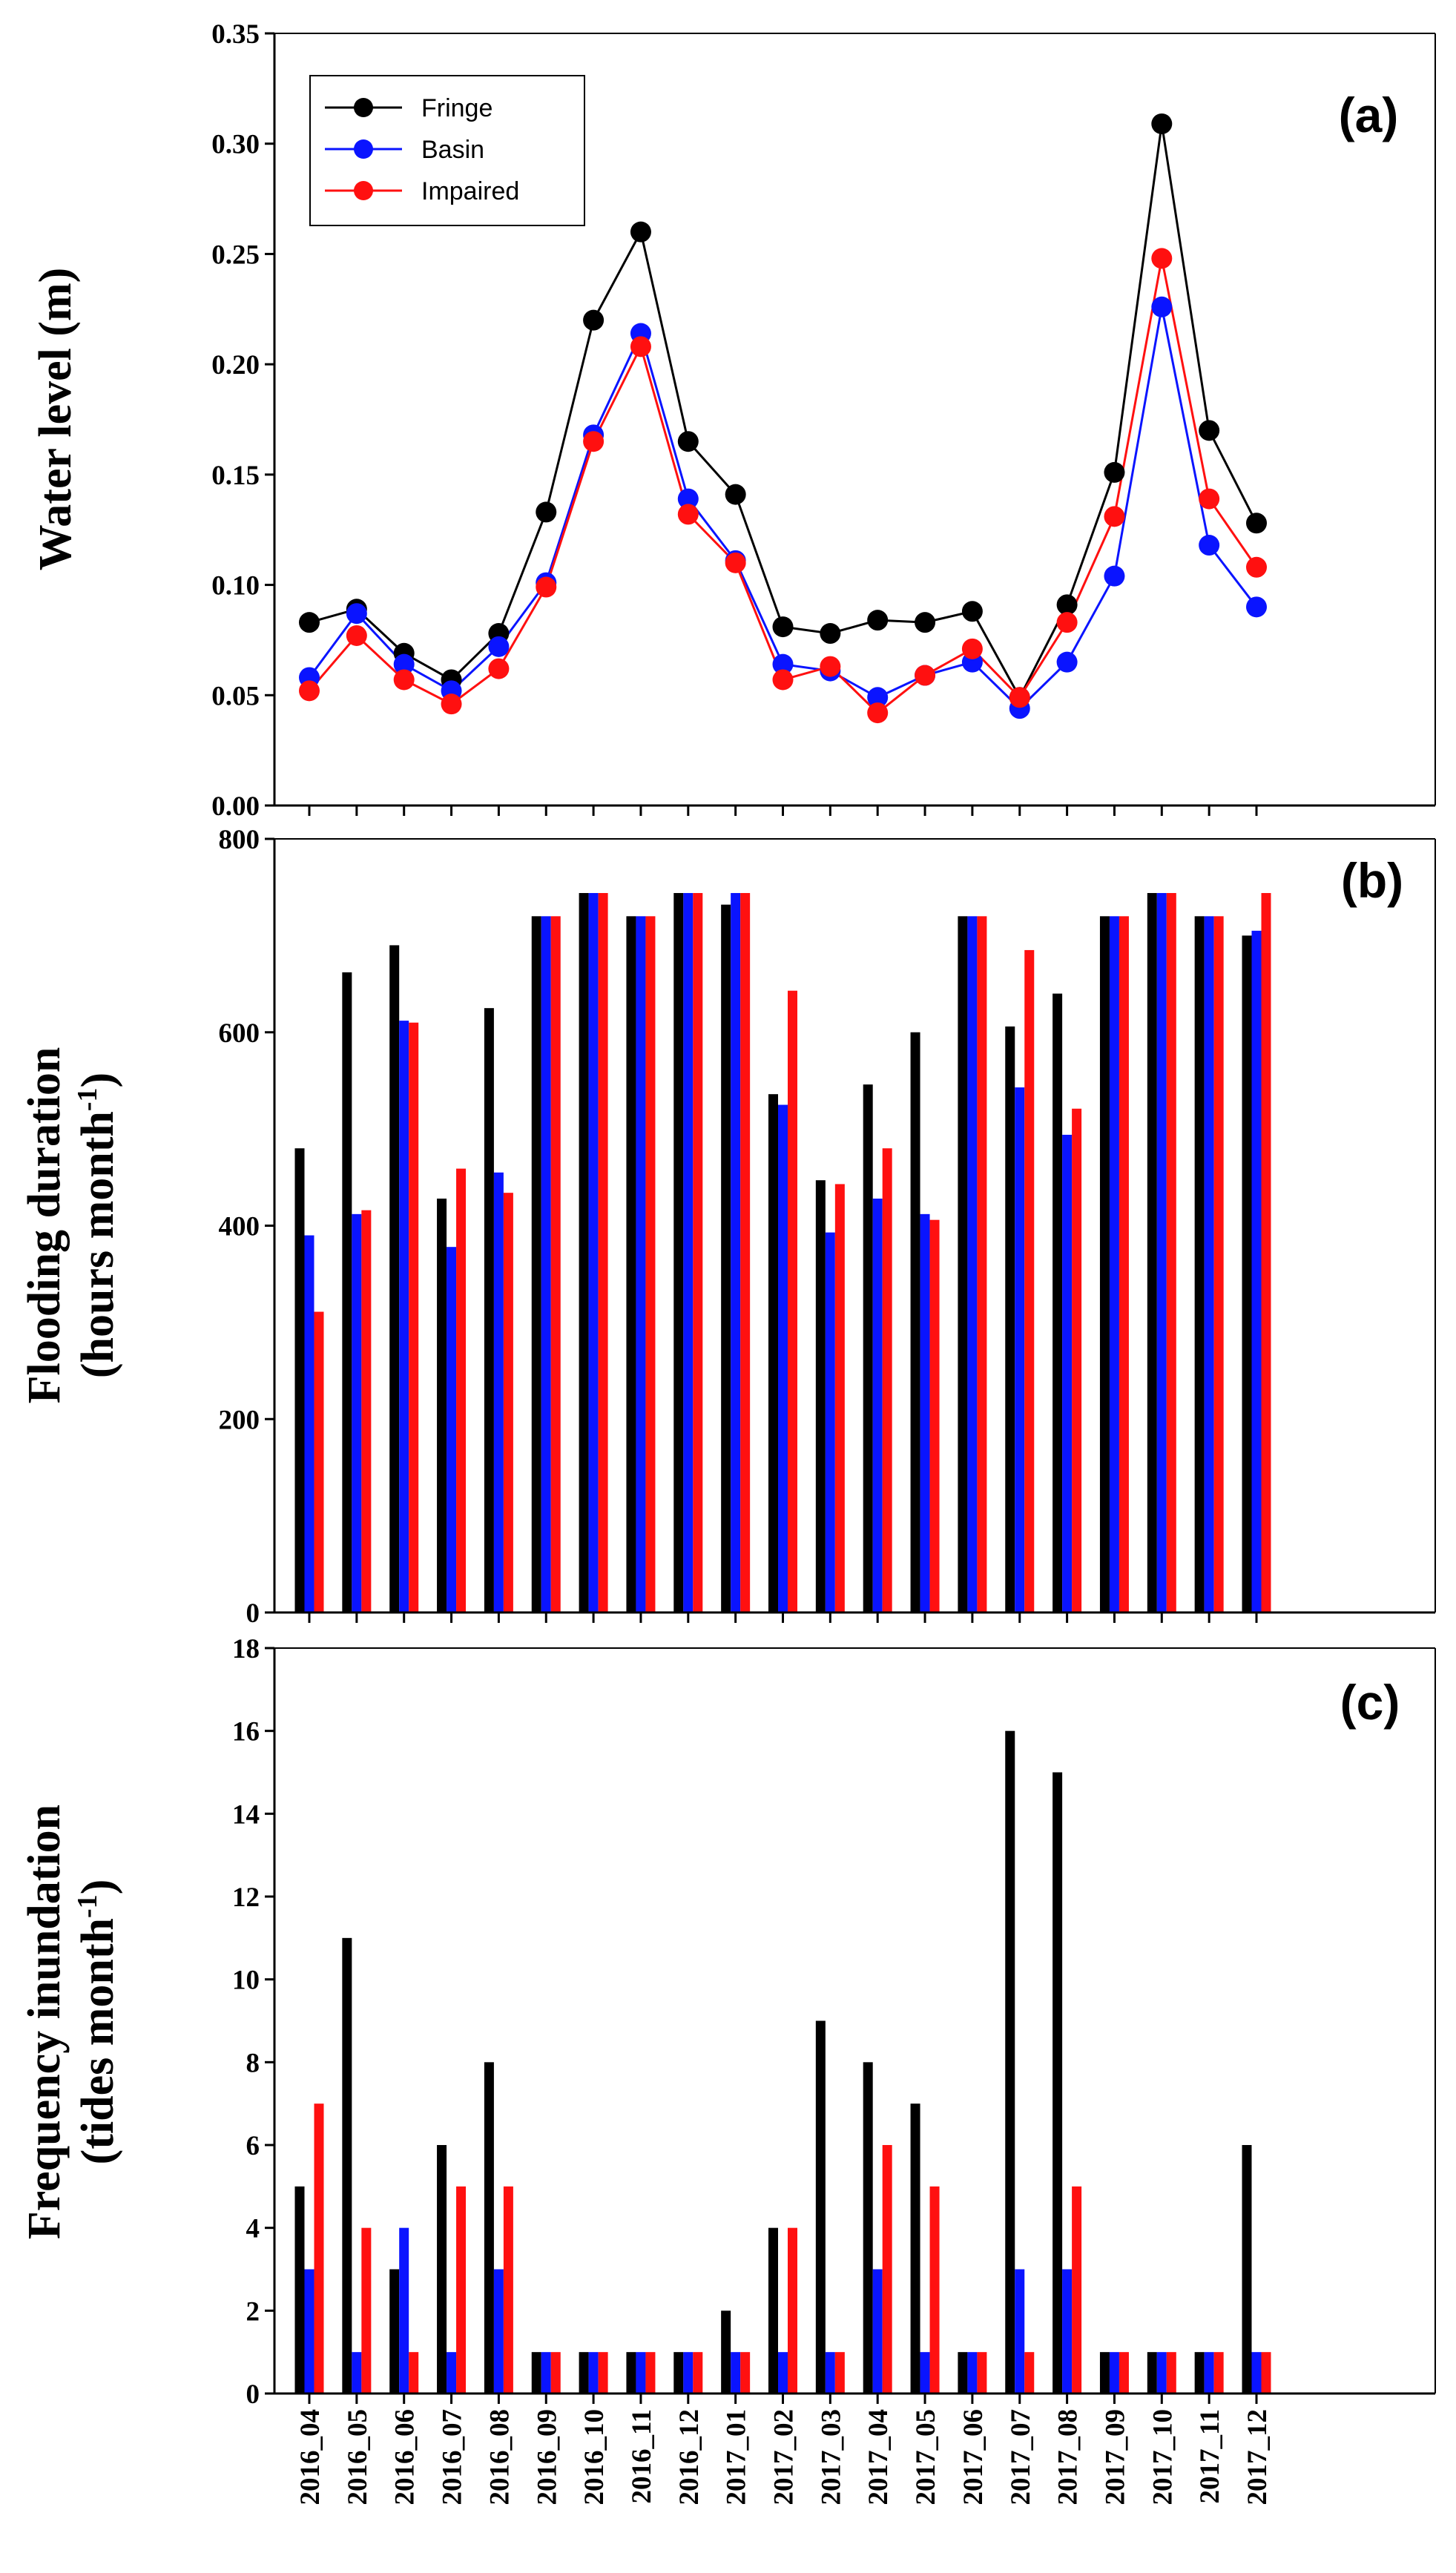 The height and width of the screenshot is (2573, 1456). Describe the element at coordinates (358, 2457) in the screenshot. I see `x-category-label: 2016_05` at that location.